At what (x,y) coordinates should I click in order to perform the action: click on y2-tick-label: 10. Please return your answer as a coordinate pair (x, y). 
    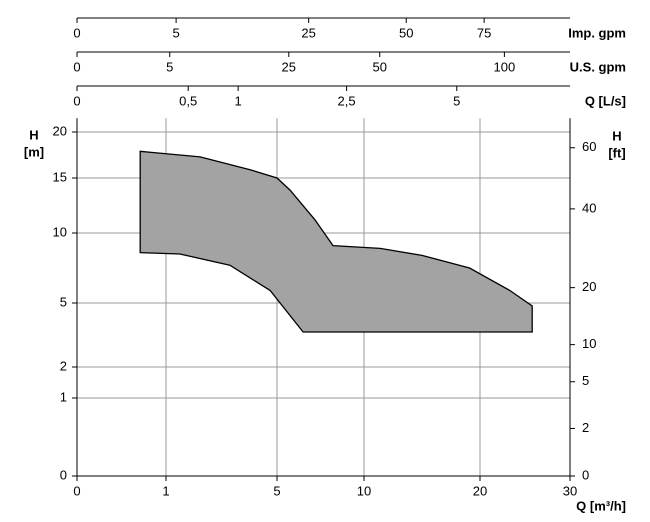
    Looking at the image, I should click on (589, 343).